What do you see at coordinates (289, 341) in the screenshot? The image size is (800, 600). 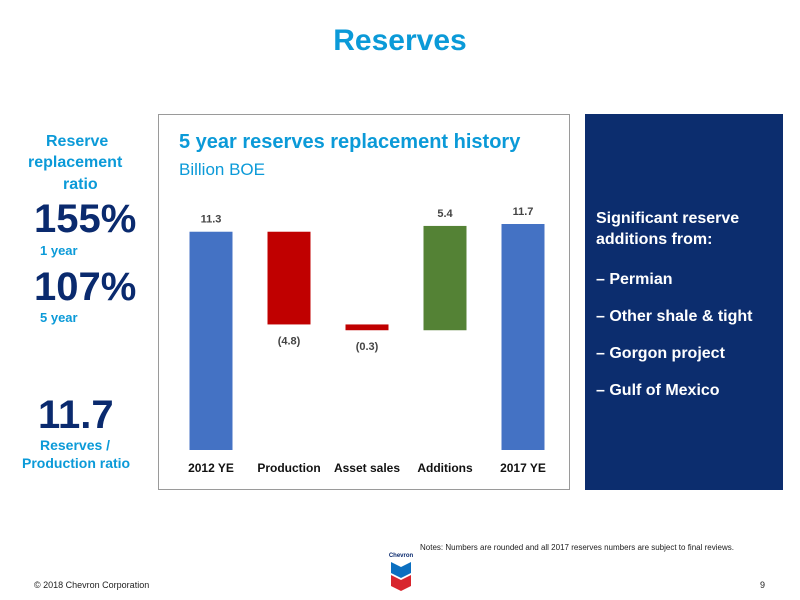 I see `data-label: (4.8)` at bounding box center [289, 341].